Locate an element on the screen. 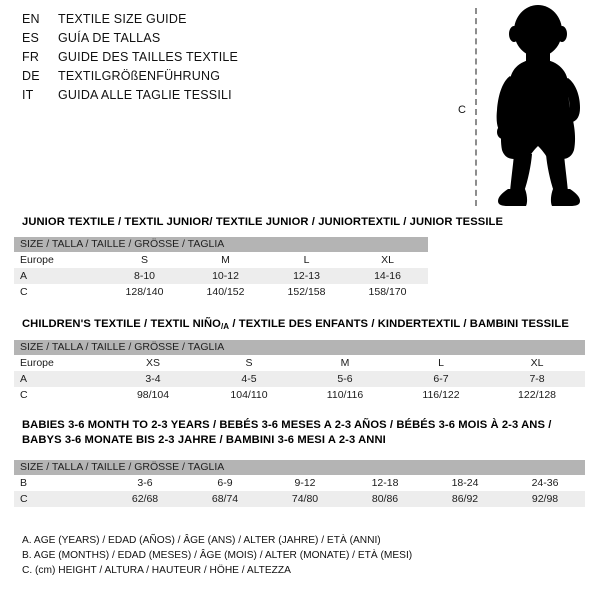 The width and height of the screenshot is (600, 600). cell: 128/140 is located at coordinates (144, 292).